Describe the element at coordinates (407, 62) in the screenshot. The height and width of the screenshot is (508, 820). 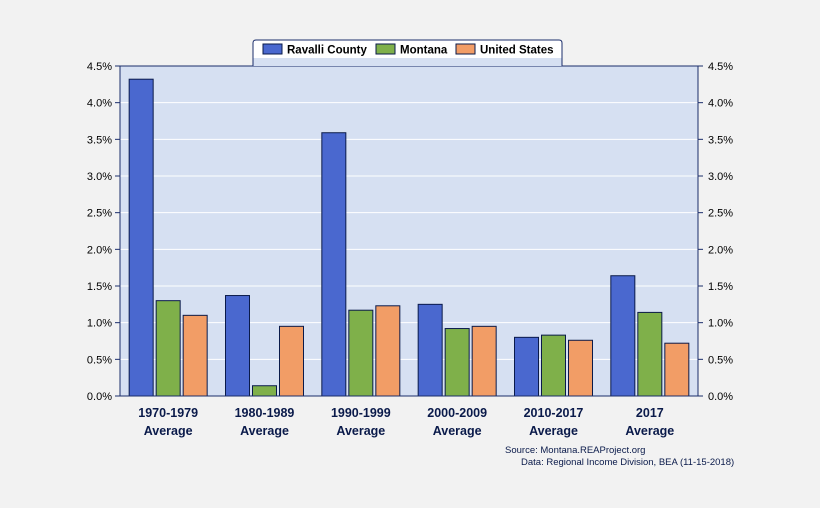
I see `legend-connector` at that location.